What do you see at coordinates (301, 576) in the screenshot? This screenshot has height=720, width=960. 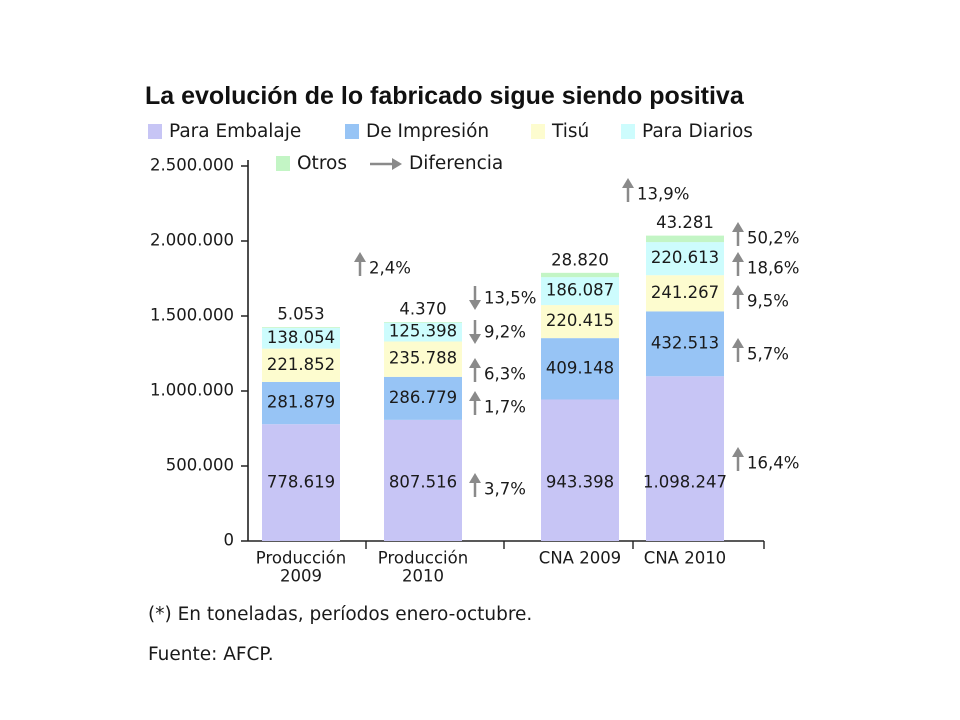 I see `x-category-label: 2009` at bounding box center [301, 576].